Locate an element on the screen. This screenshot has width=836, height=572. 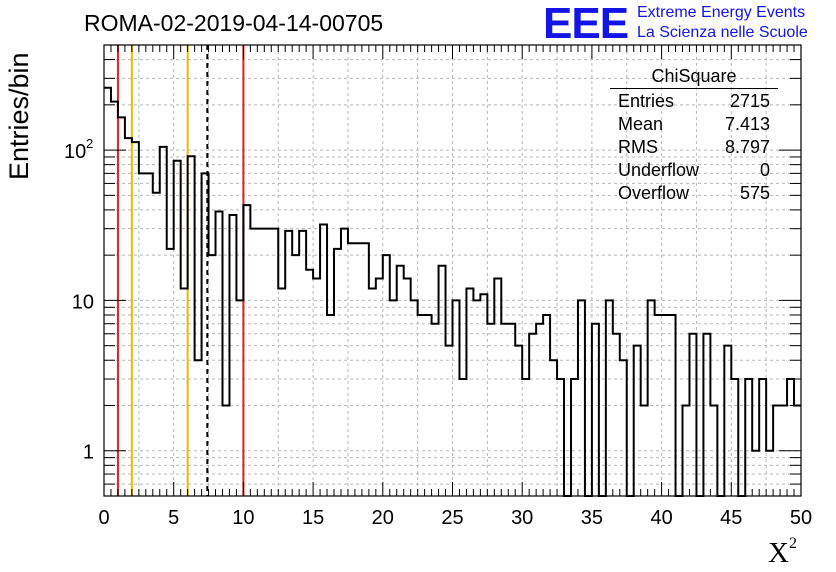
stats-label: Mean is located at coordinates (641, 124).